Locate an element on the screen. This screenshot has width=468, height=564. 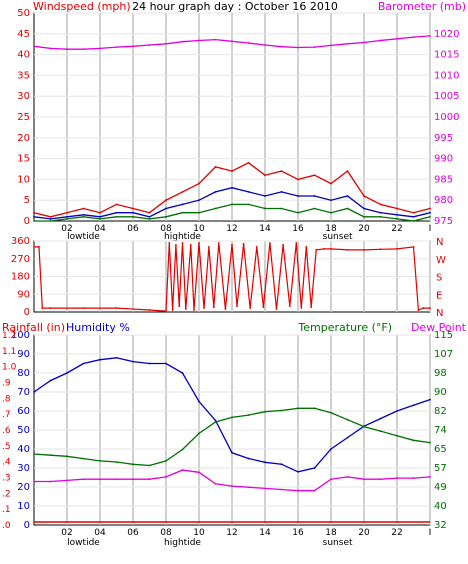
temperature-tick-label: 115 is located at coordinates (443, 335).